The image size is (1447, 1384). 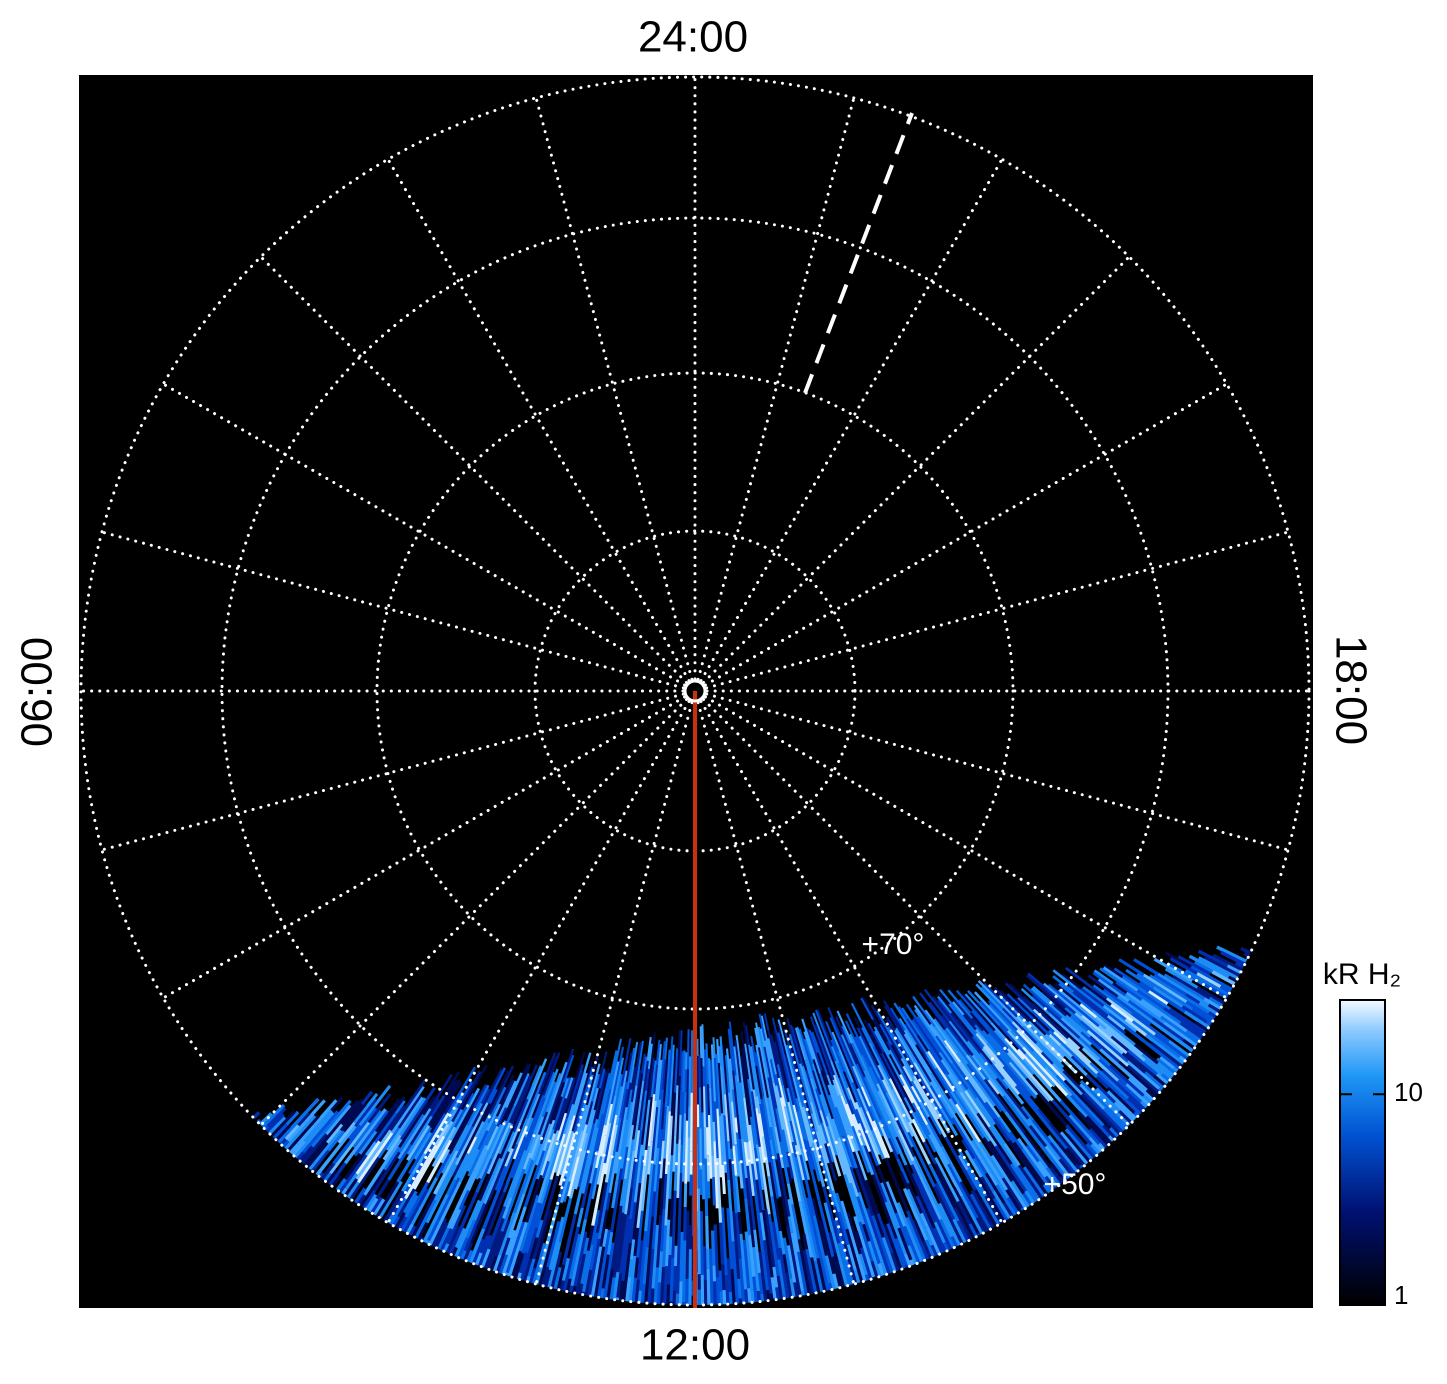 I want to click on bottom-label: 12:00, so click(x=695, y=1345).